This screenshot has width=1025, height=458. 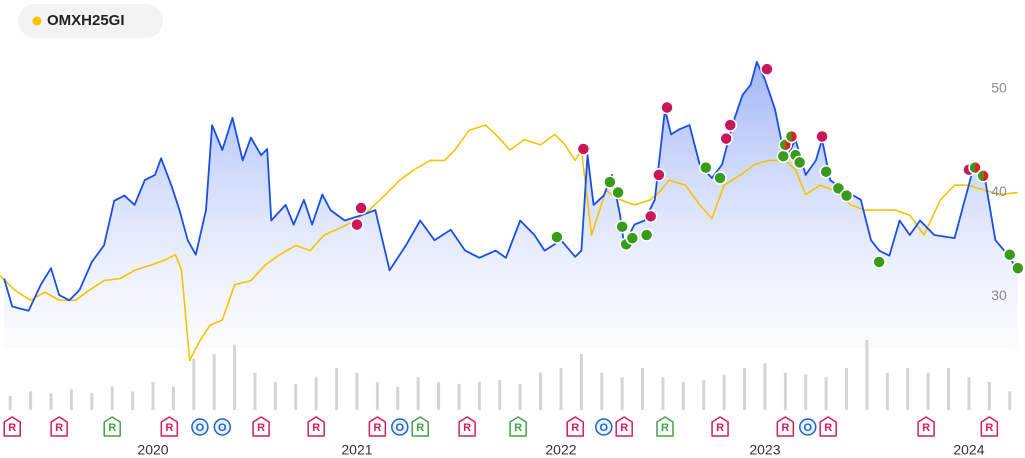 I want to click on x-tick-label: 2020, so click(x=152, y=450).